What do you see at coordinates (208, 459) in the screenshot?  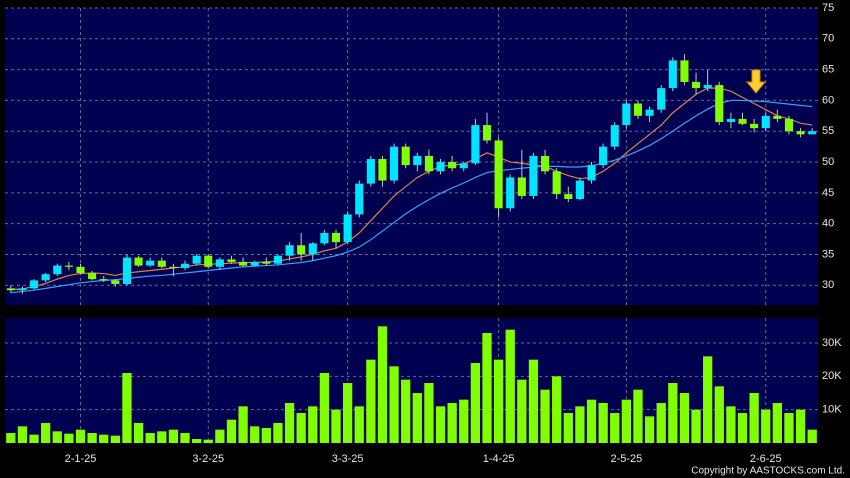 I see `x-tick-label: 3-2-25` at bounding box center [208, 459].